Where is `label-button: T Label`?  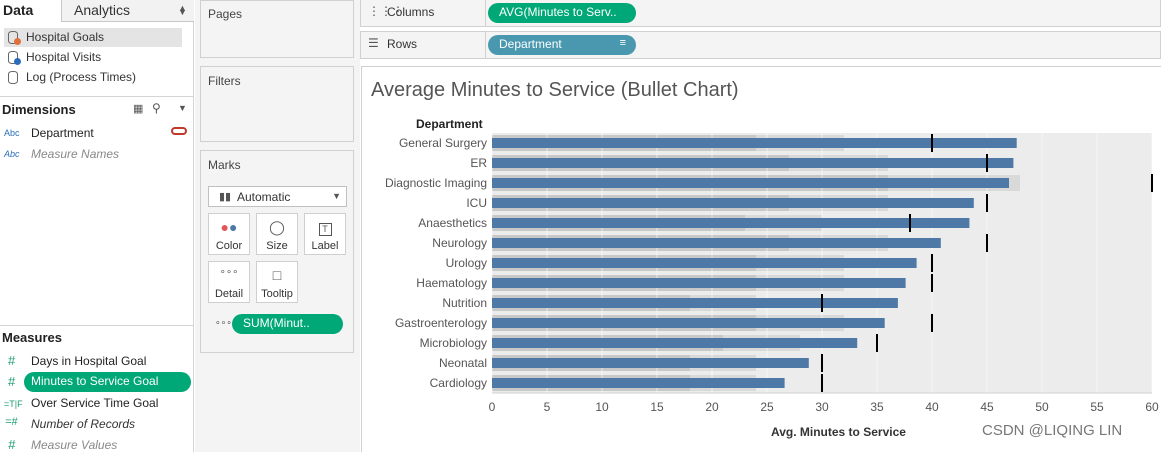 label-button: T Label is located at coordinates (325, 234).